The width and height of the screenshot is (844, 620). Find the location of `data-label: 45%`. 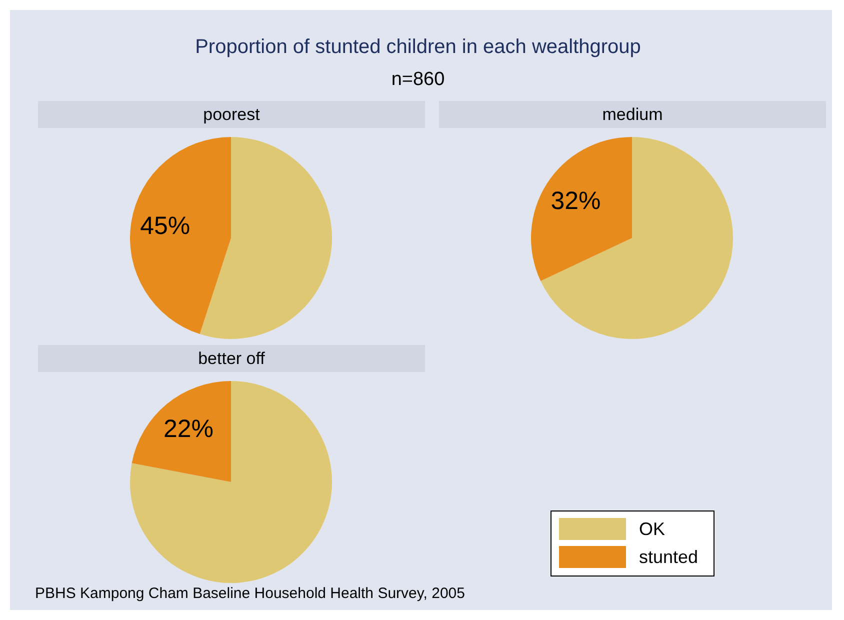

data-label: 45% is located at coordinates (165, 226).